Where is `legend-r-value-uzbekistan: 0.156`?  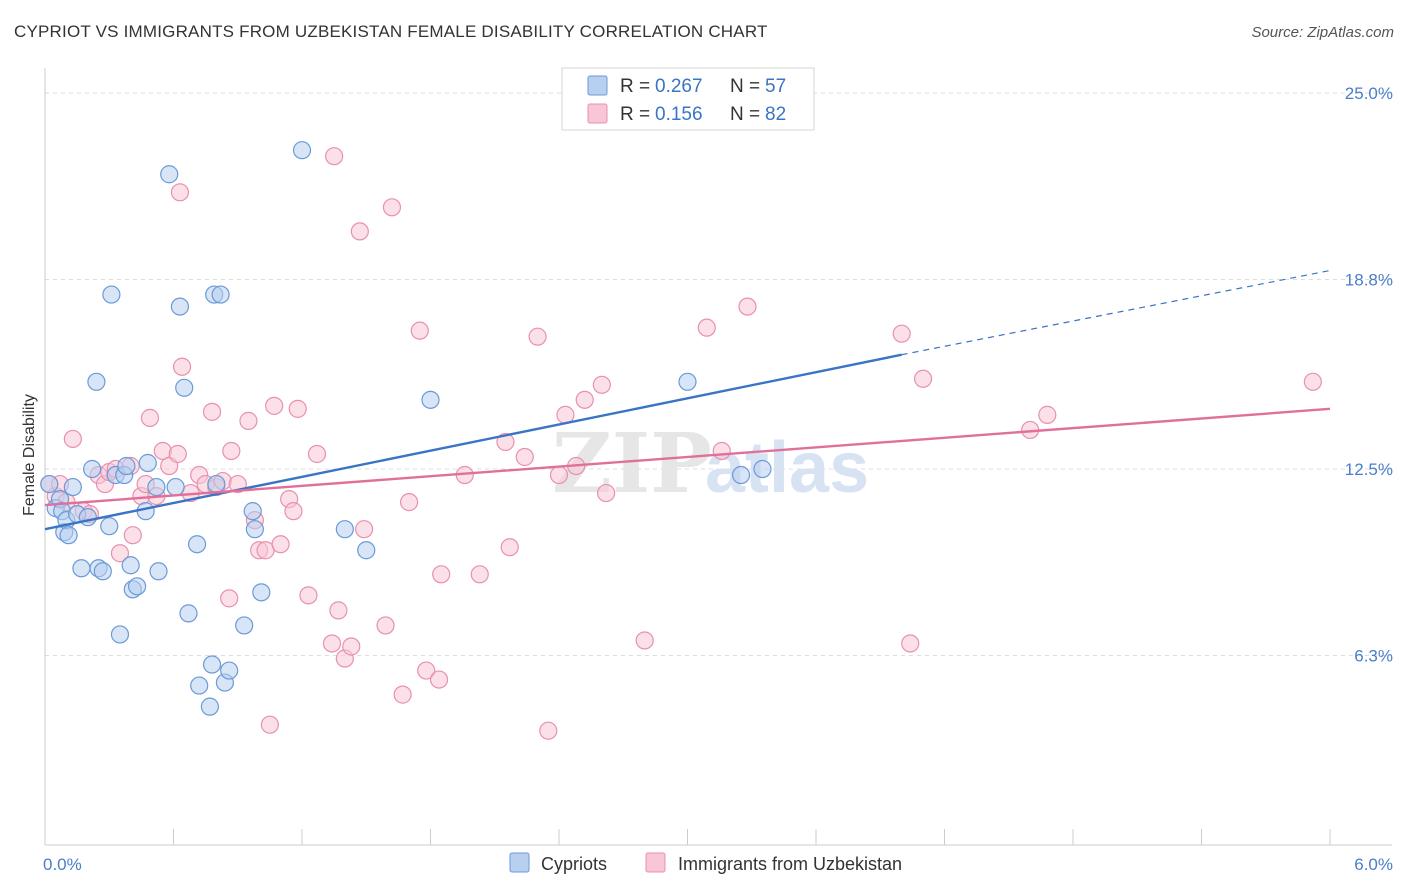 legend-r-value-uzbekistan: 0.156 is located at coordinates (679, 114).